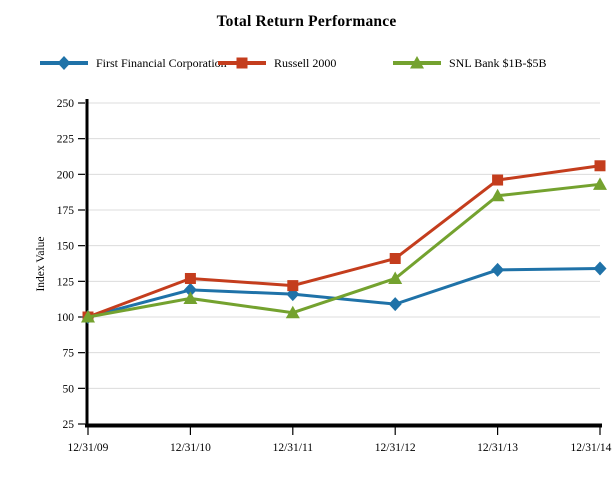 Image resolution: width=613 pixels, height=480 pixels. Describe the element at coordinates (66, 175) in the screenshot. I see `y-tick-label: 200` at that location.